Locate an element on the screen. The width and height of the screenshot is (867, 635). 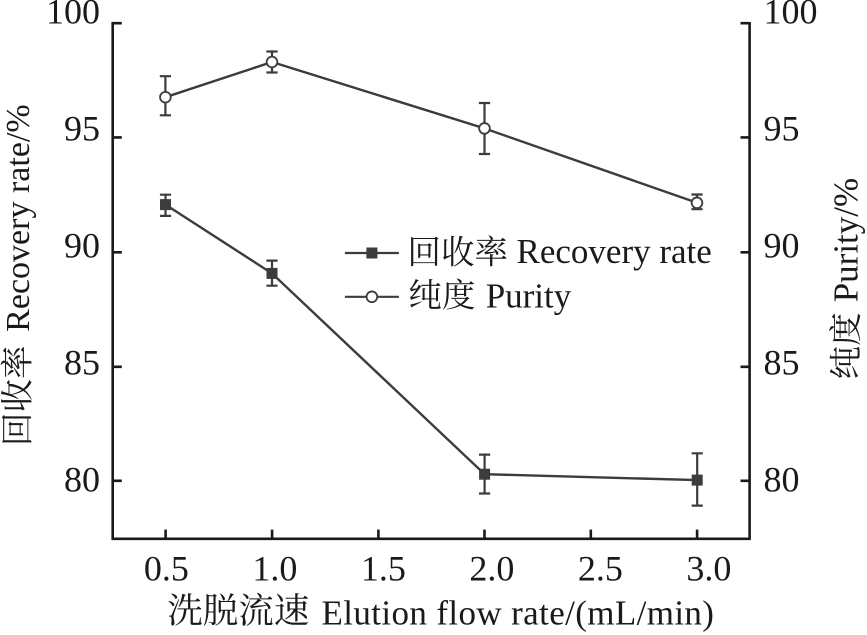
svg-text: Purity is located at coordinates (529, 295).